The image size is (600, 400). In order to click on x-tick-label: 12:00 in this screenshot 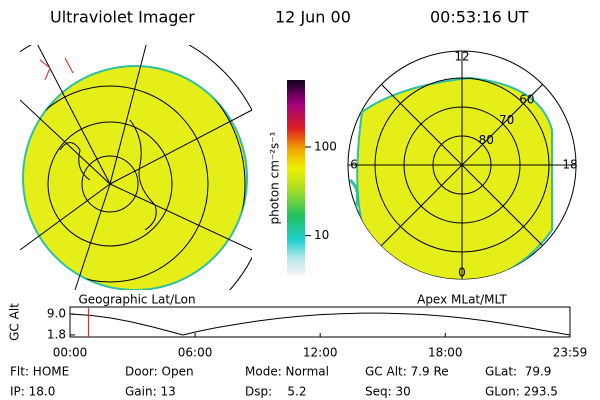, I will do `click(320, 353)`.